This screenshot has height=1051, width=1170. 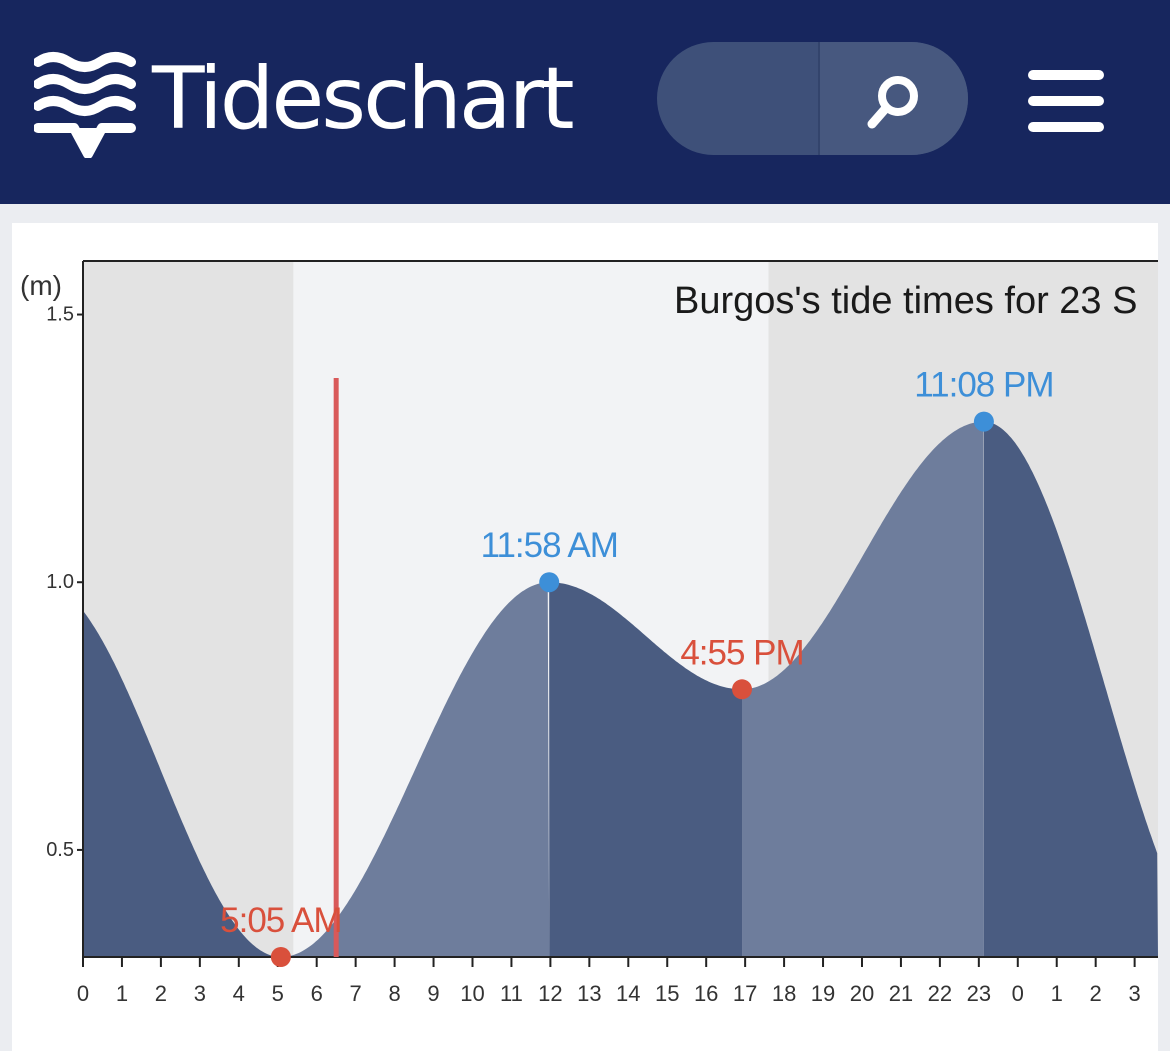 I want to click on search-button, so click(x=893, y=98).